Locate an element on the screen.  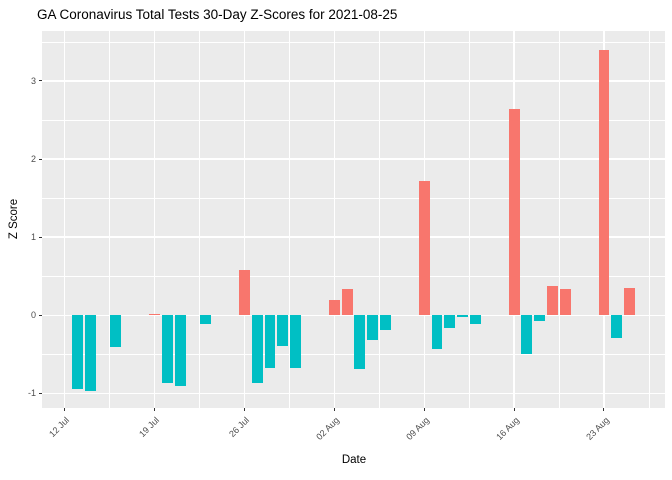
x-axis-tick-label: 09 Aug is located at coordinates (418, 428).